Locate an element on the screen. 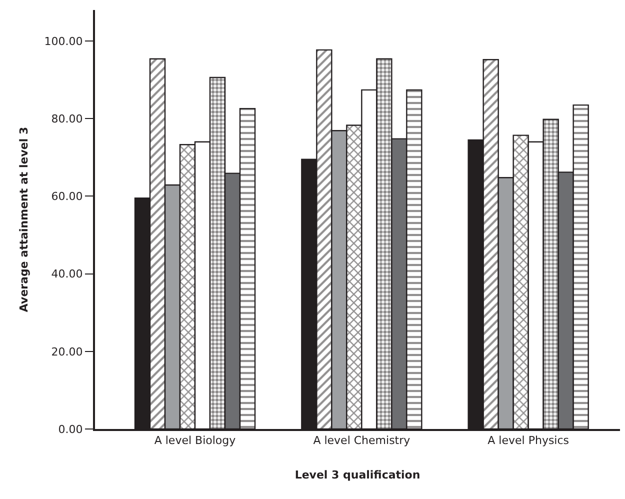 The image size is (625, 499). y-tick-label: 80.00 is located at coordinates (67, 119).